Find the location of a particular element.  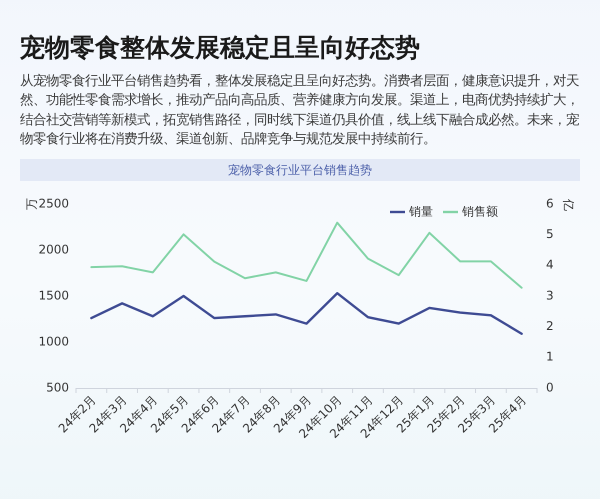

annotation: 从宠物零食行业平台销售趋势看，整体发展稳定且呈向好态势。消费者层面，健康意识提升，对天然、功能性零食需求增长，推动产品向高品质、营养健康方向发展。渠道上，电商优势持续扩大，结合社交营销等新模式，拓宽销售路径，同时线下渠道仍具价值，线上线下融合成必然。未来，宠物零食行业将在消费升级、渠道创新、品牌竞争与规范发展中持续前行。 is located at coordinates (300, 110).